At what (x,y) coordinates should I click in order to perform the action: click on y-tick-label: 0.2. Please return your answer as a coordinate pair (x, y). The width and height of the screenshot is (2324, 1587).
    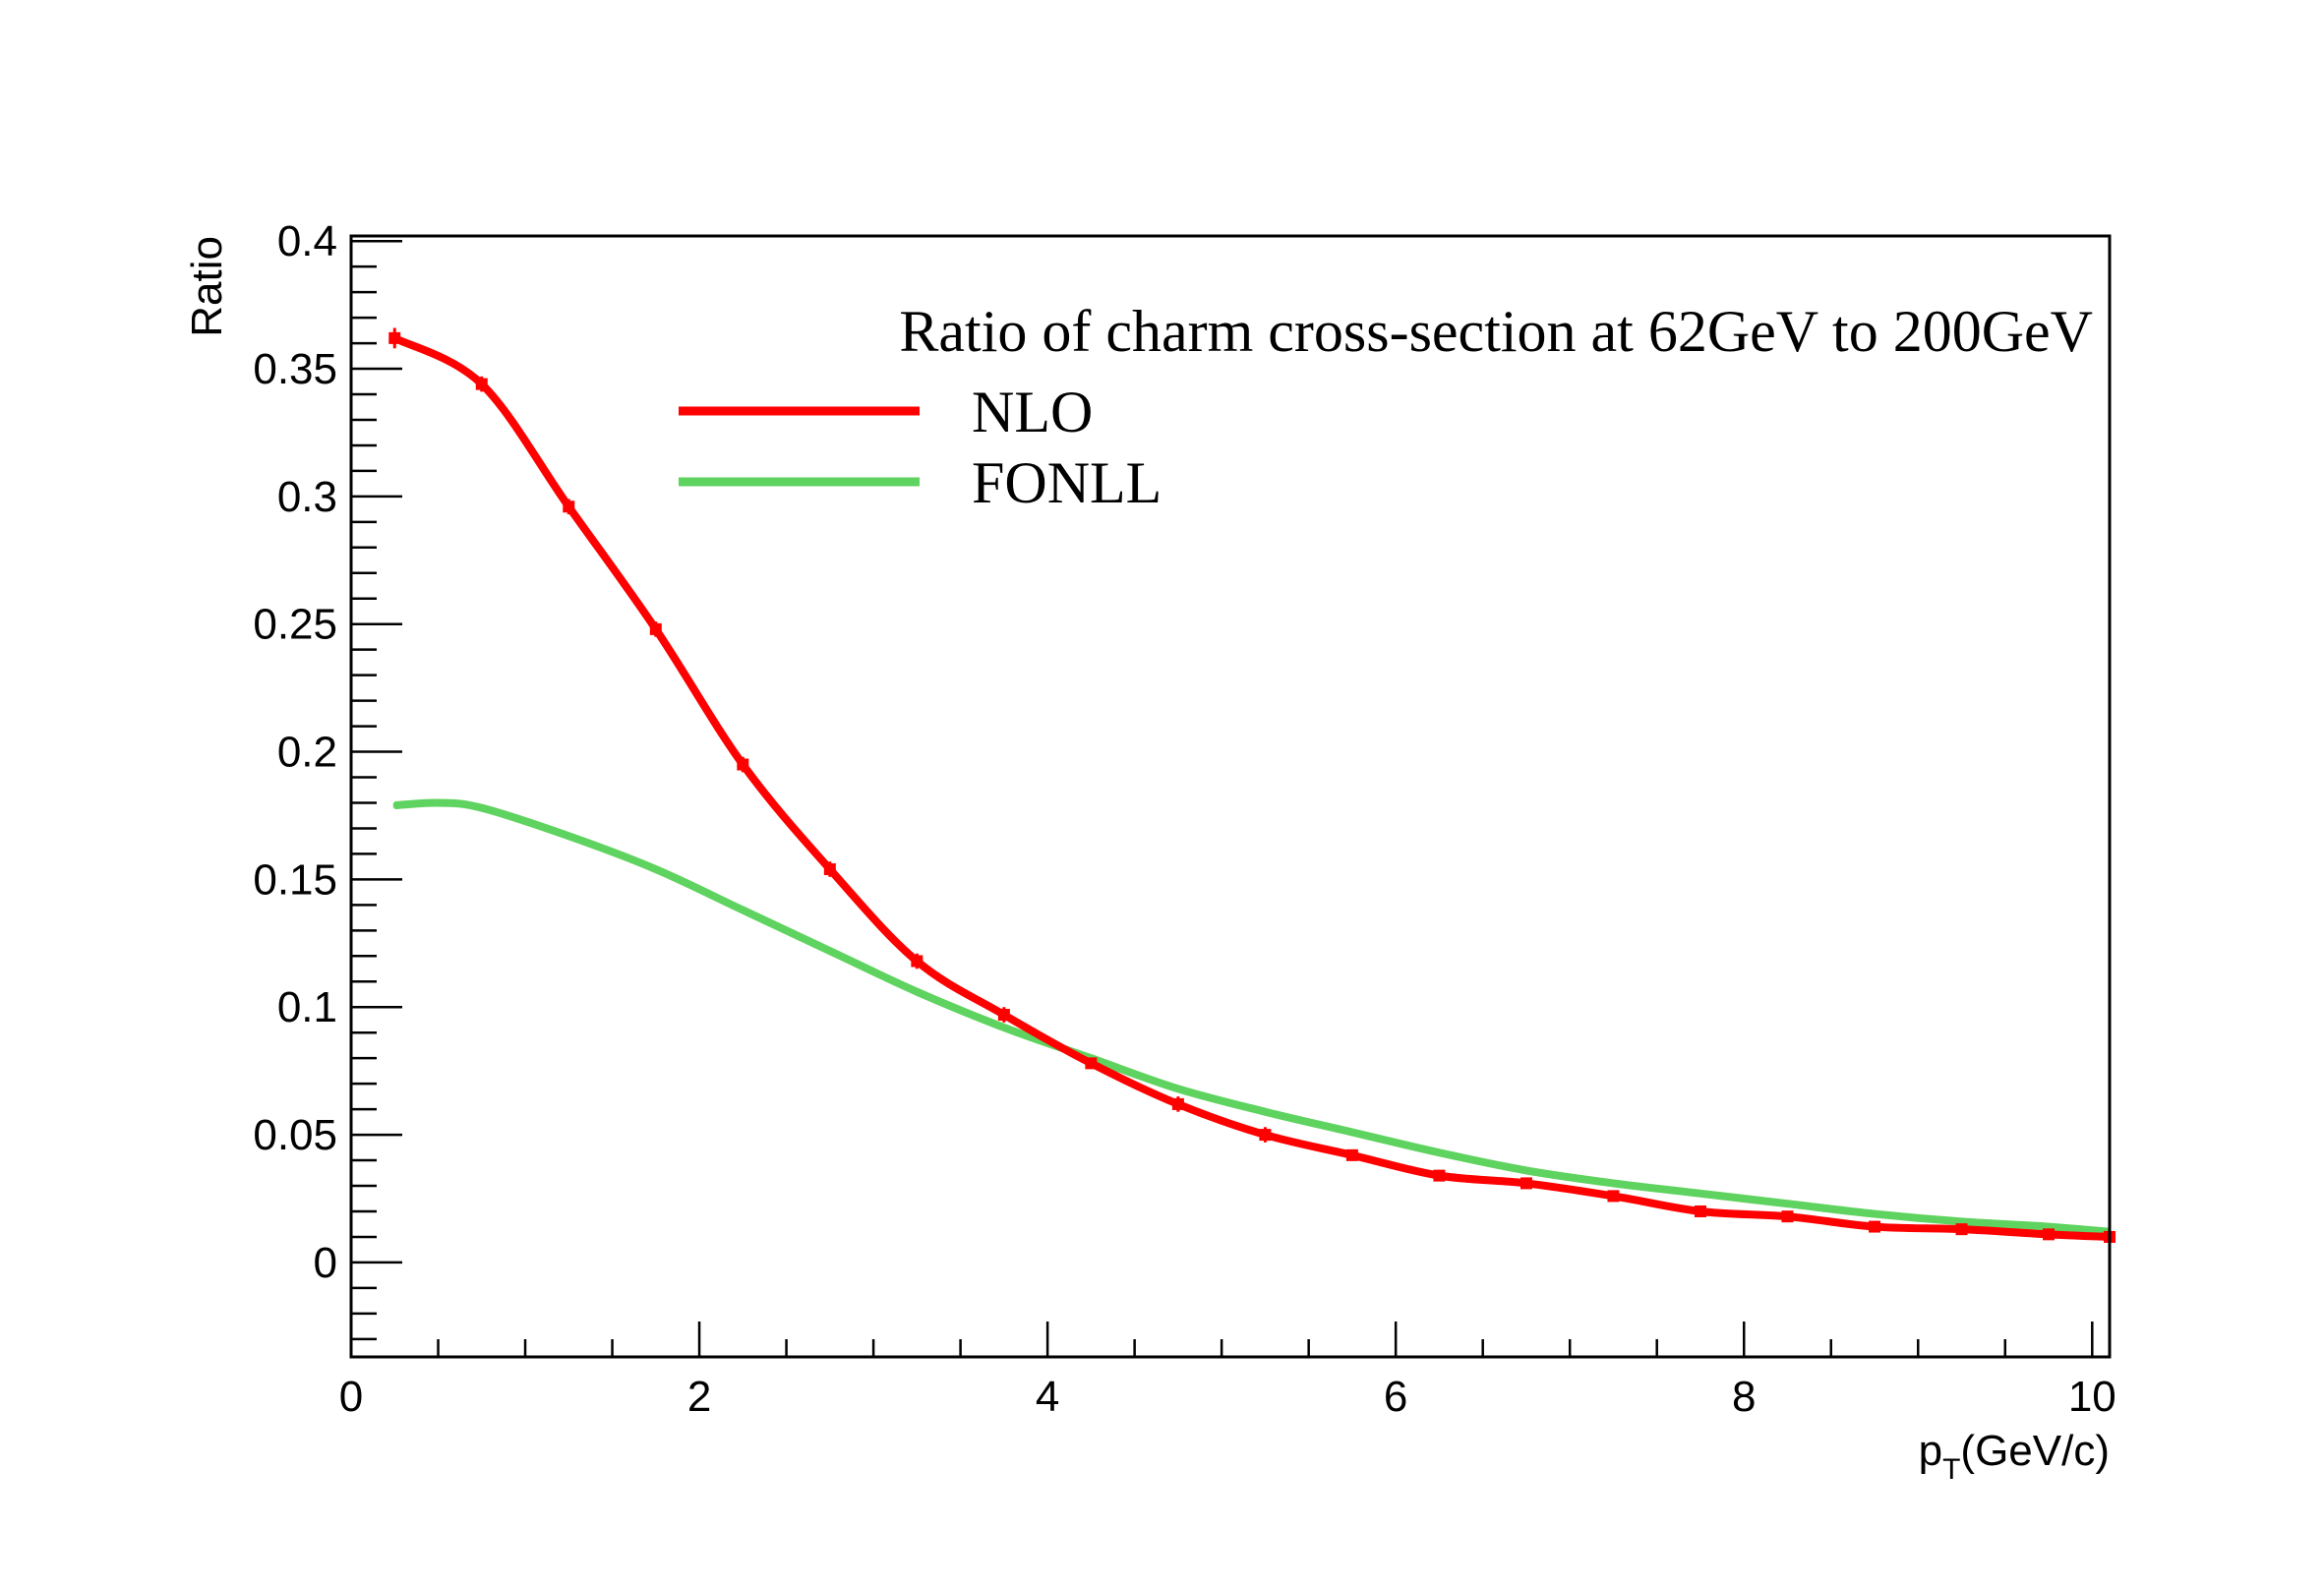
    Looking at the image, I should click on (307, 753).